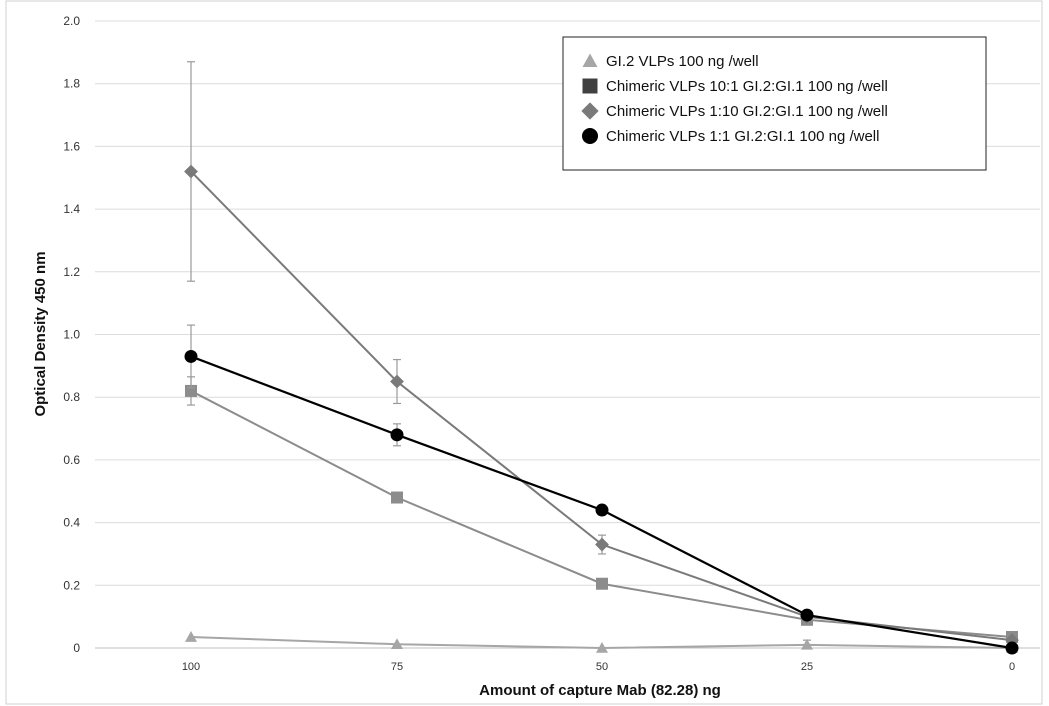 The height and width of the screenshot is (706, 1049). Describe the element at coordinates (71, 585) in the screenshot. I see `y-tick-label: 0.2` at that location.